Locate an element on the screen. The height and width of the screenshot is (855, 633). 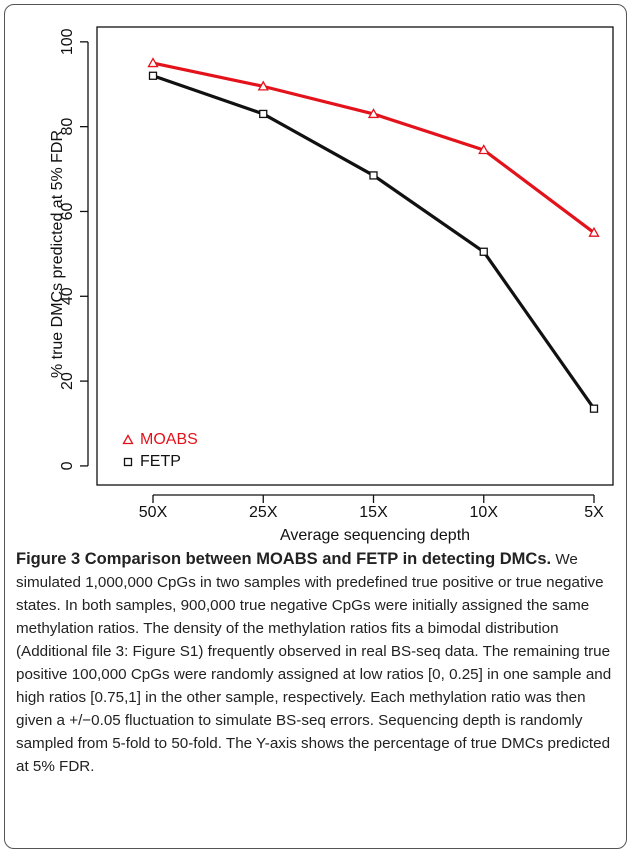
legend-label: FETP is located at coordinates (160, 461).